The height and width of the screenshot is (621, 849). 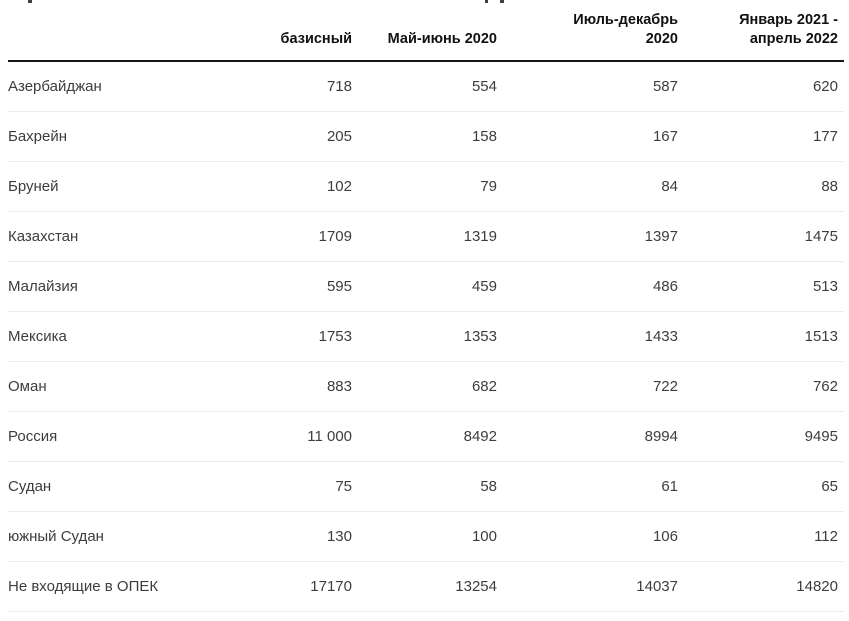 I want to click on cell-value: 883, so click(x=277, y=386).